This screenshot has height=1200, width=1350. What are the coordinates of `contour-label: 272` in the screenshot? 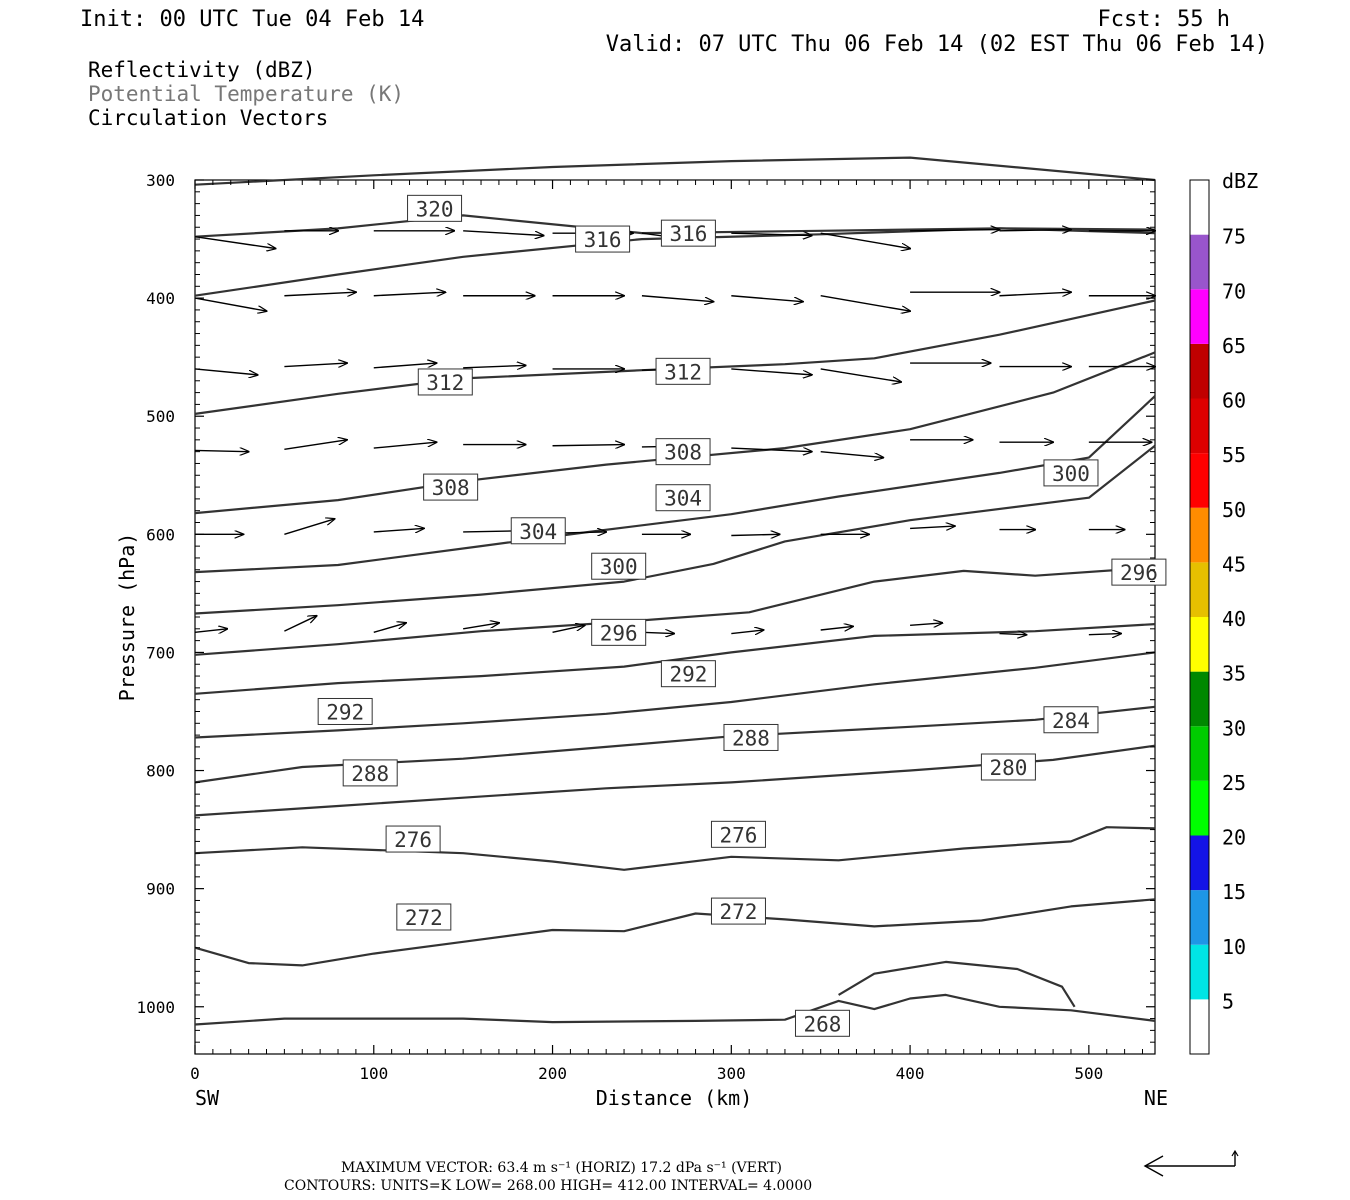 It's located at (738, 912).